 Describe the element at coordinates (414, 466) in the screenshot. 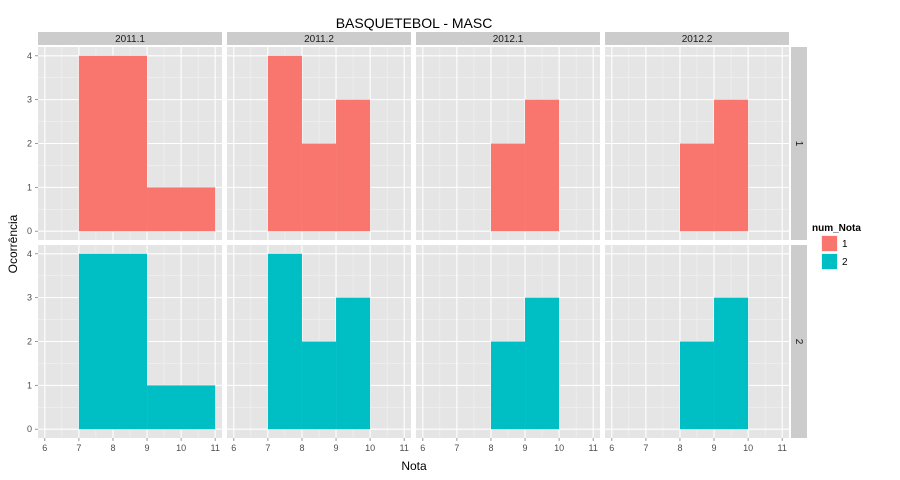

I see `x-axis-title: Nota` at that location.